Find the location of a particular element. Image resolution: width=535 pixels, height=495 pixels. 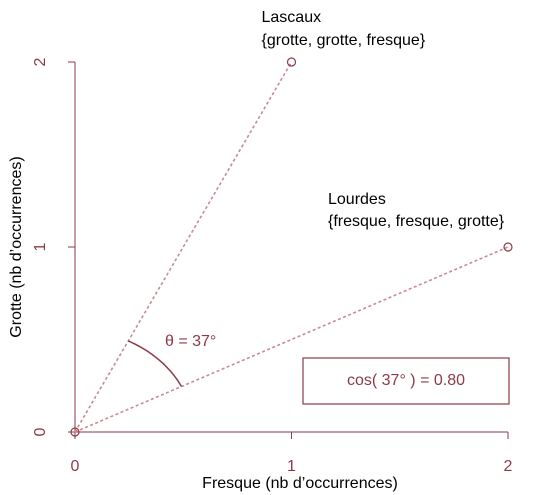

point-words: {fresque, fresque, grotte} is located at coordinates (416, 221).